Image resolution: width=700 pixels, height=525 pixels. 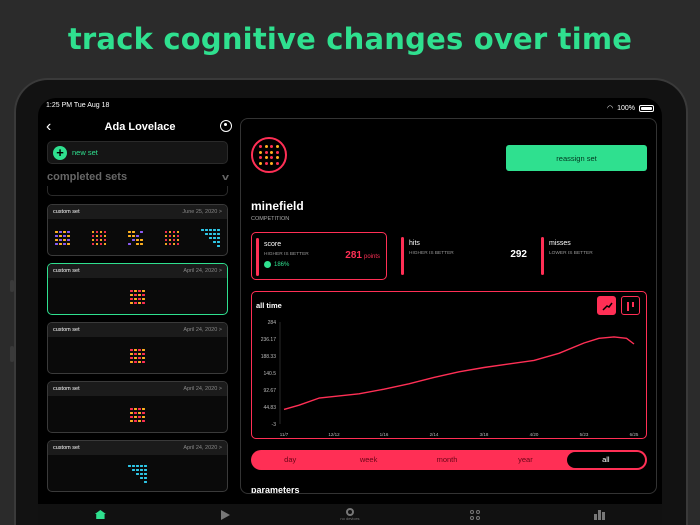 I want to click on new-set-button: + new set, so click(x=137, y=152).